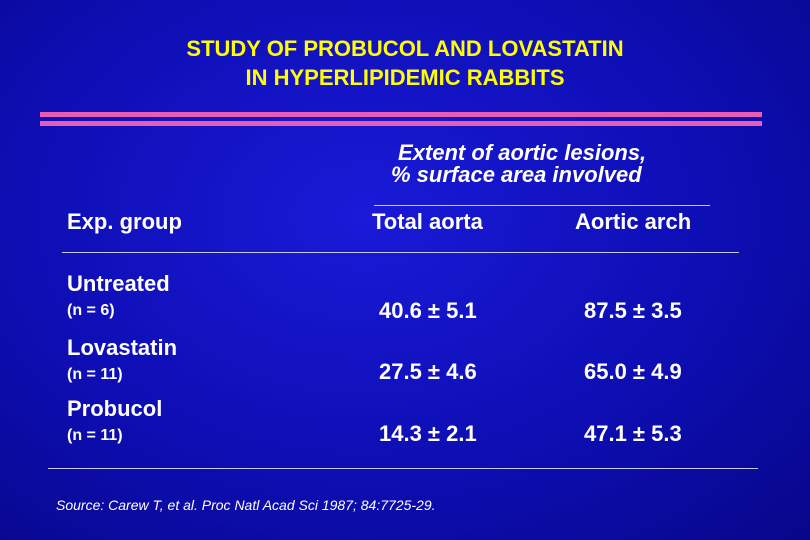 Image resolution: width=810 pixels, height=540 pixels. What do you see at coordinates (400, 252) in the screenshot?
I see `header-rule` at bounding box center [400, 252].